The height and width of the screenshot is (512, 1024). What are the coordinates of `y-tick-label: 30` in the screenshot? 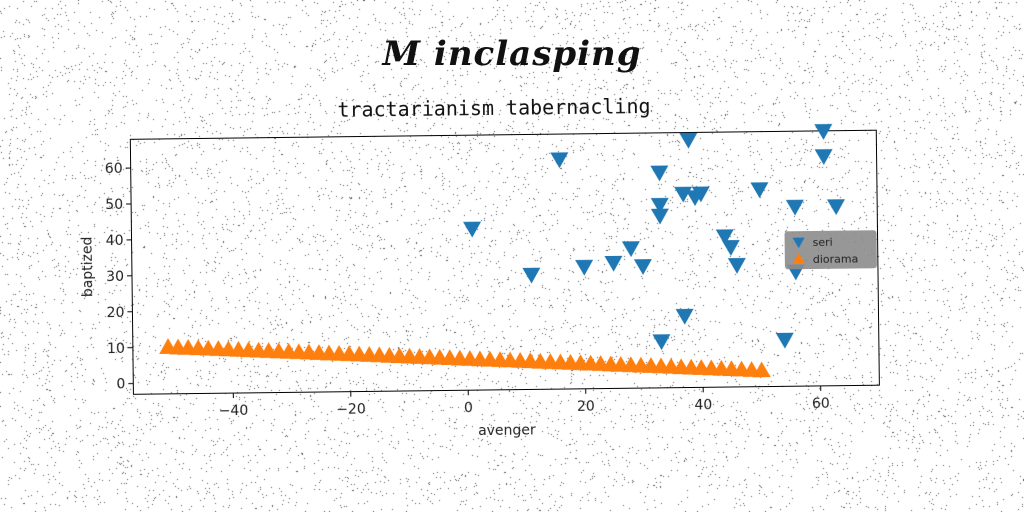 It's located at (115, 277).